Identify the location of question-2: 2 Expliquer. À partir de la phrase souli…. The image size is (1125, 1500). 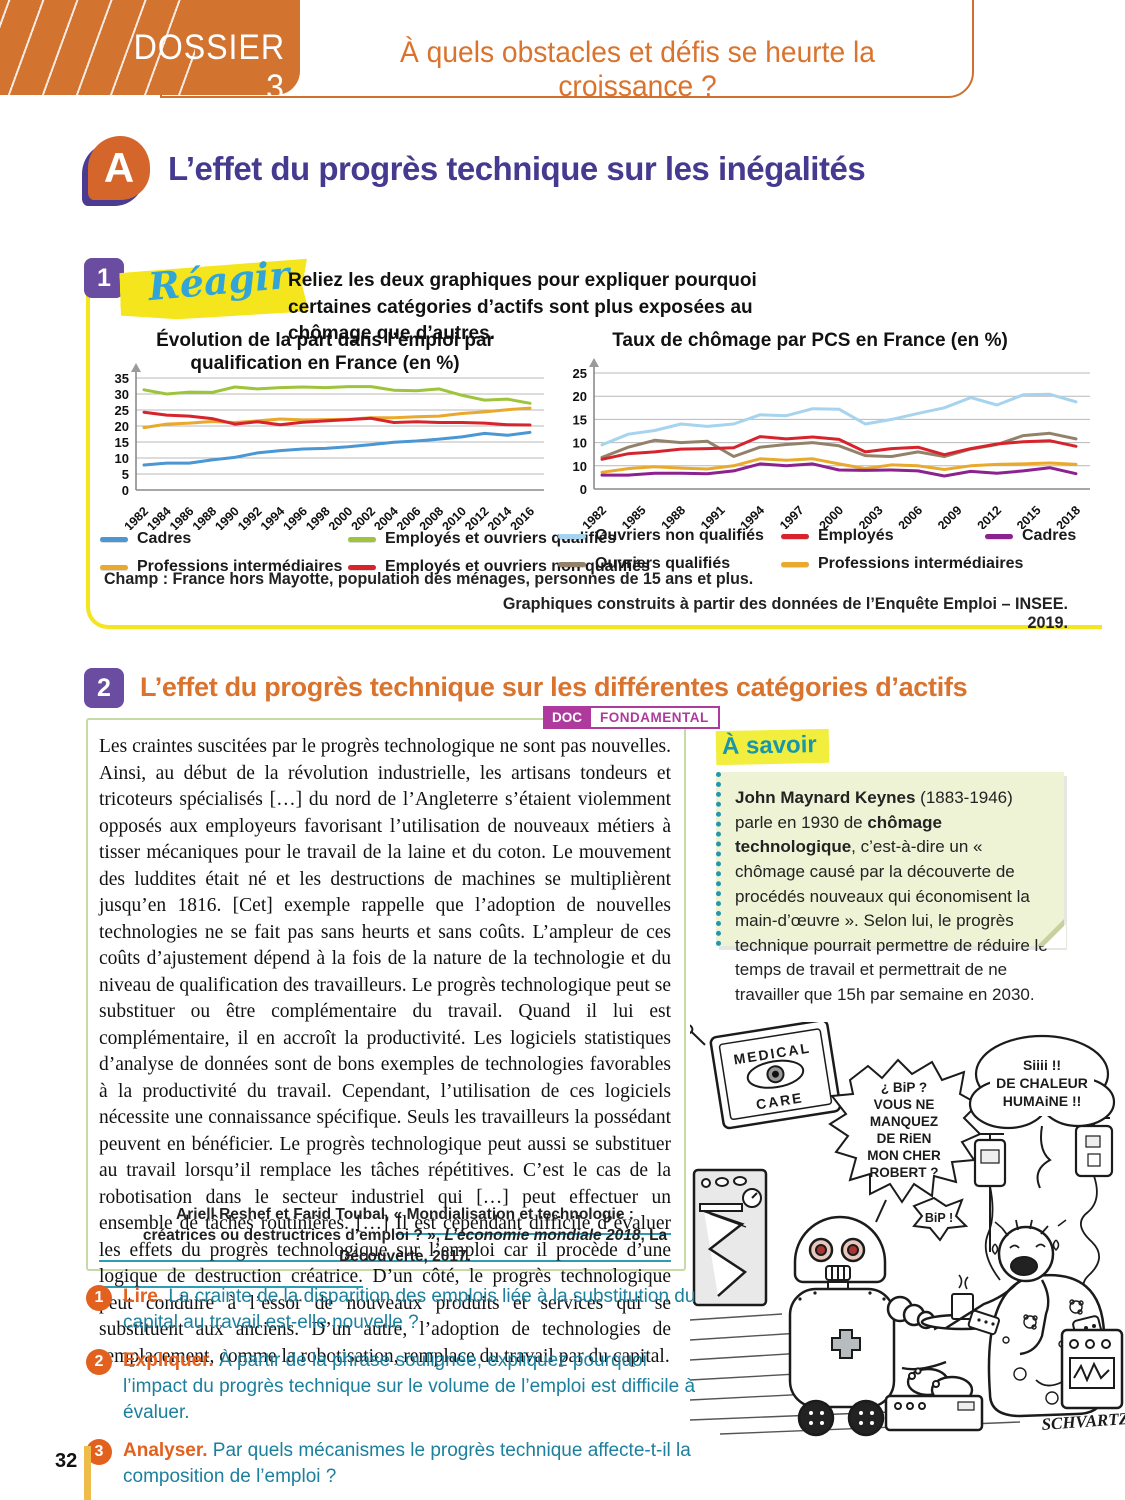
(398, 1386).